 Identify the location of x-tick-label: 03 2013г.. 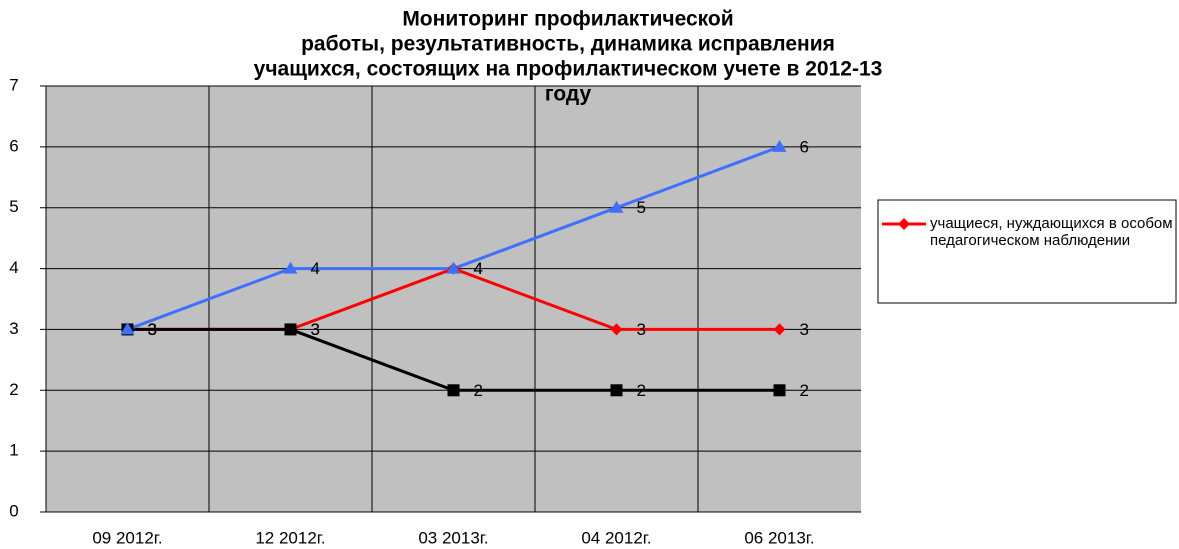
(453, 537).